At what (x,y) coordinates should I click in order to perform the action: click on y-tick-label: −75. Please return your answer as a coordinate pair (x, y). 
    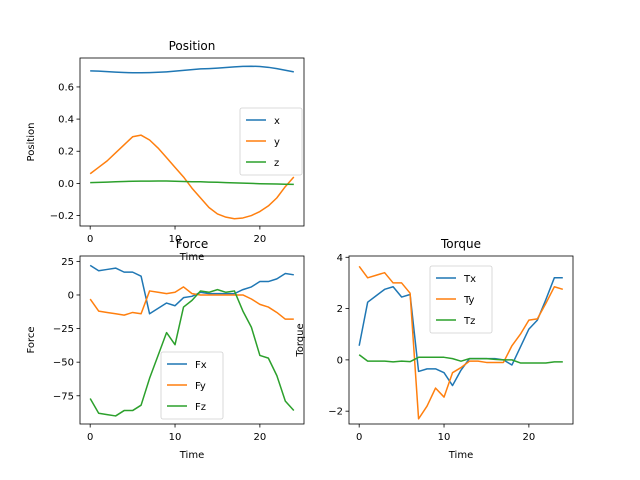
    Looking at the image, I should click on (63, 396).